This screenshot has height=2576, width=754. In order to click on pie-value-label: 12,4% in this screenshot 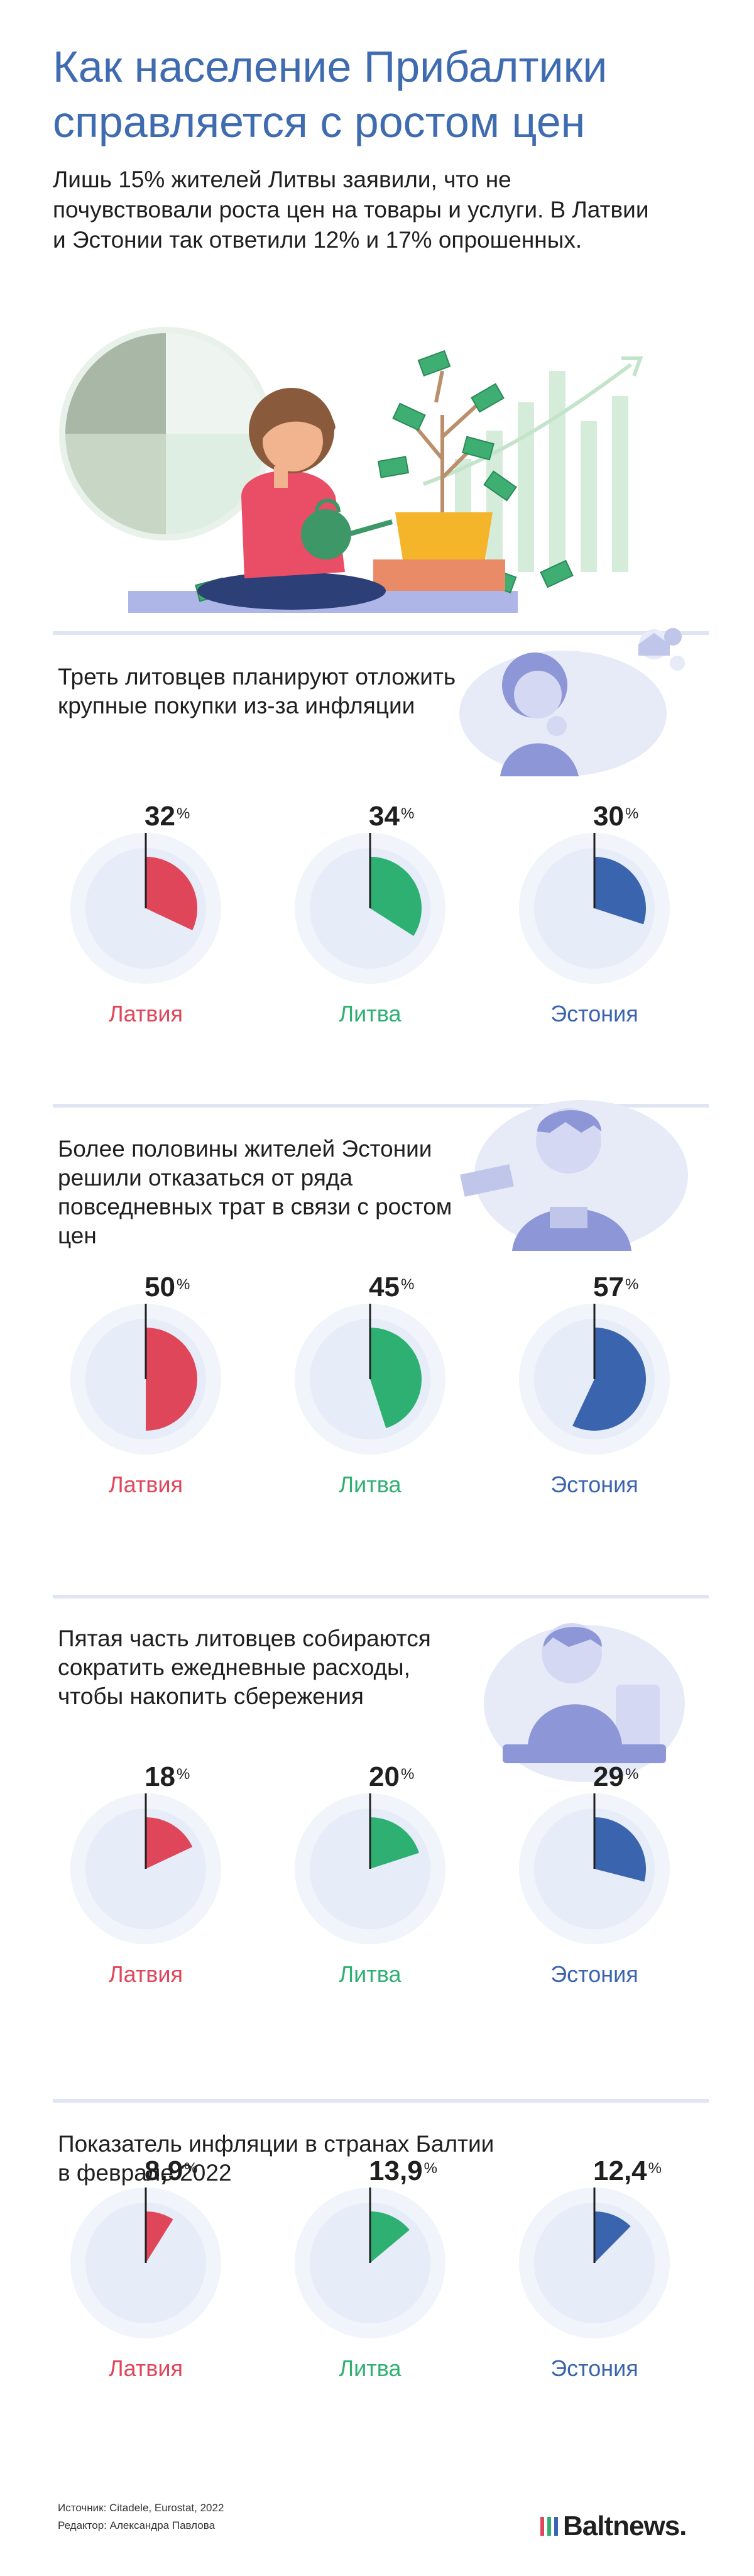, I will do `click(627, 2171)`.